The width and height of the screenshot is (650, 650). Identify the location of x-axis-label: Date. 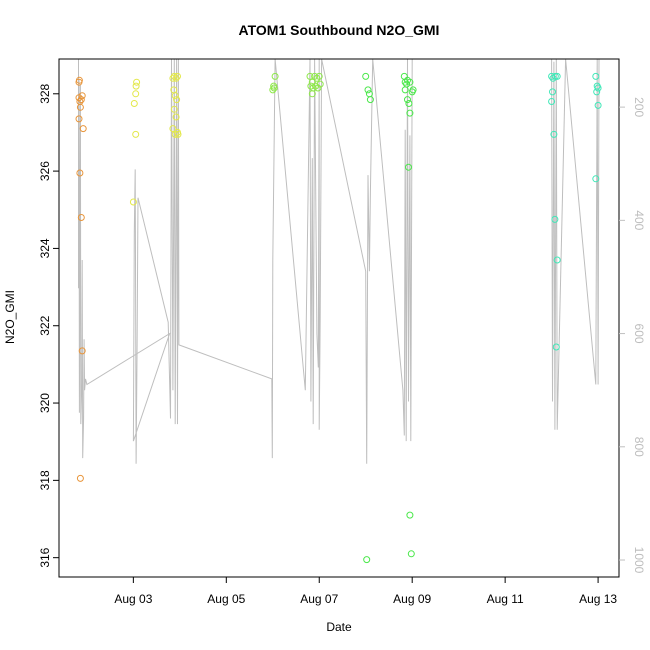
(339, 627).